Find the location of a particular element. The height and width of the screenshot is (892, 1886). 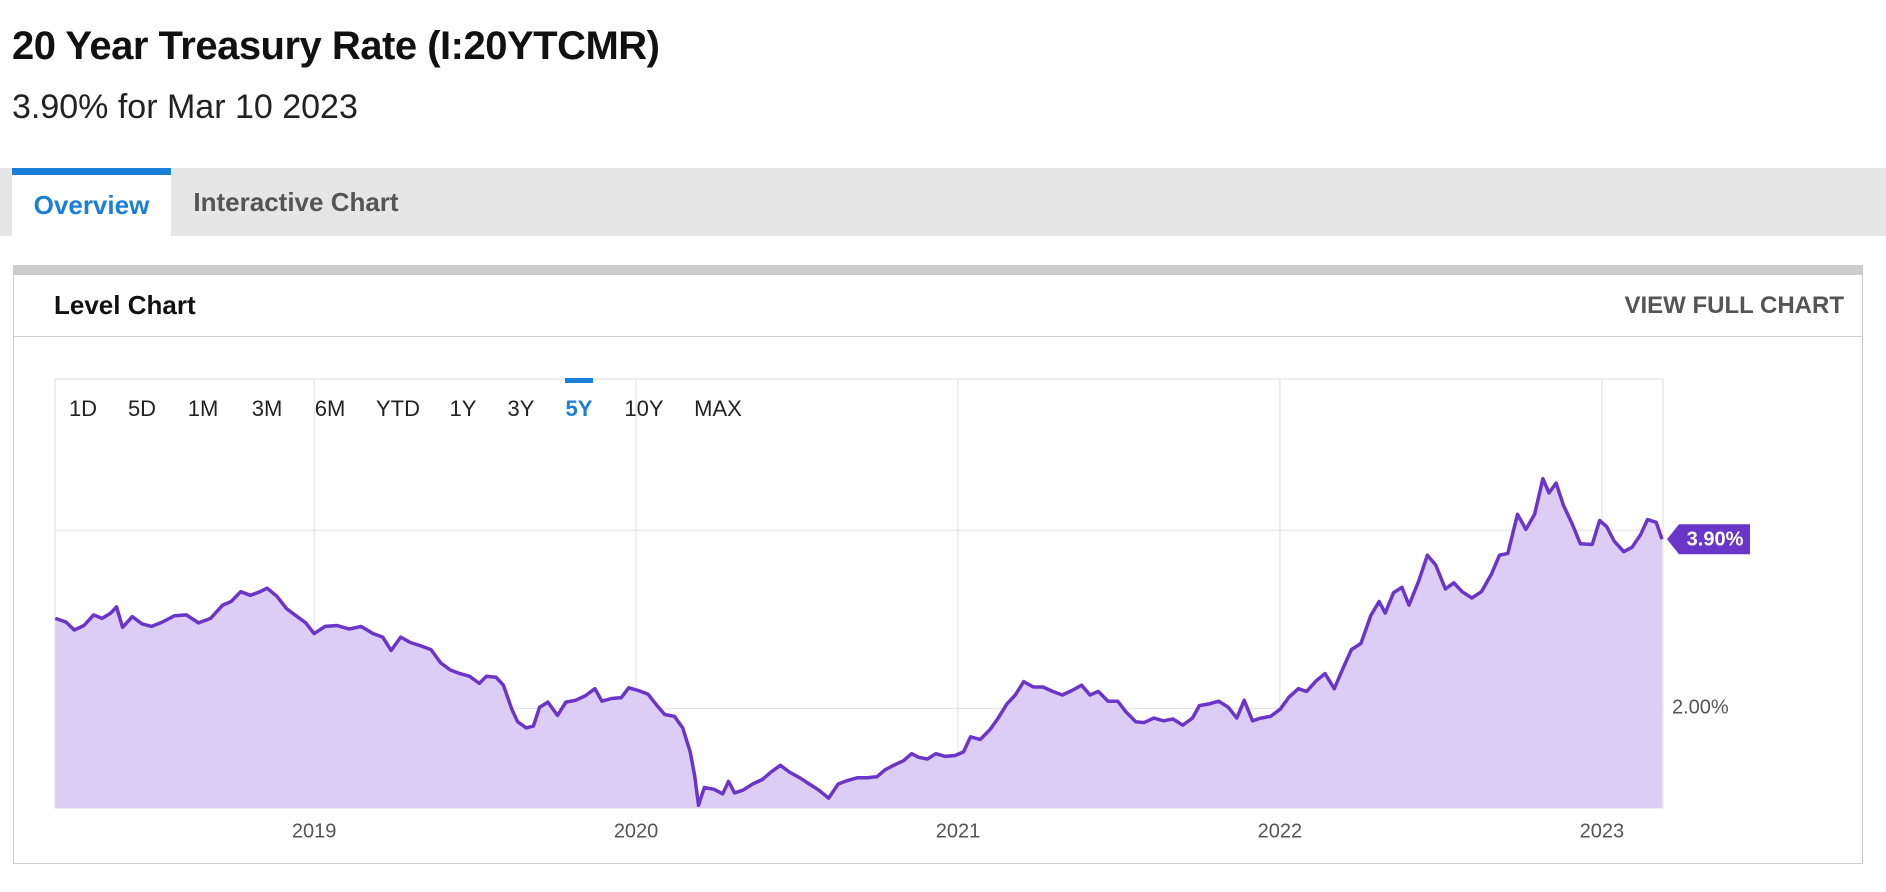

range-button: 1Y is located at coordinates (463, 408).